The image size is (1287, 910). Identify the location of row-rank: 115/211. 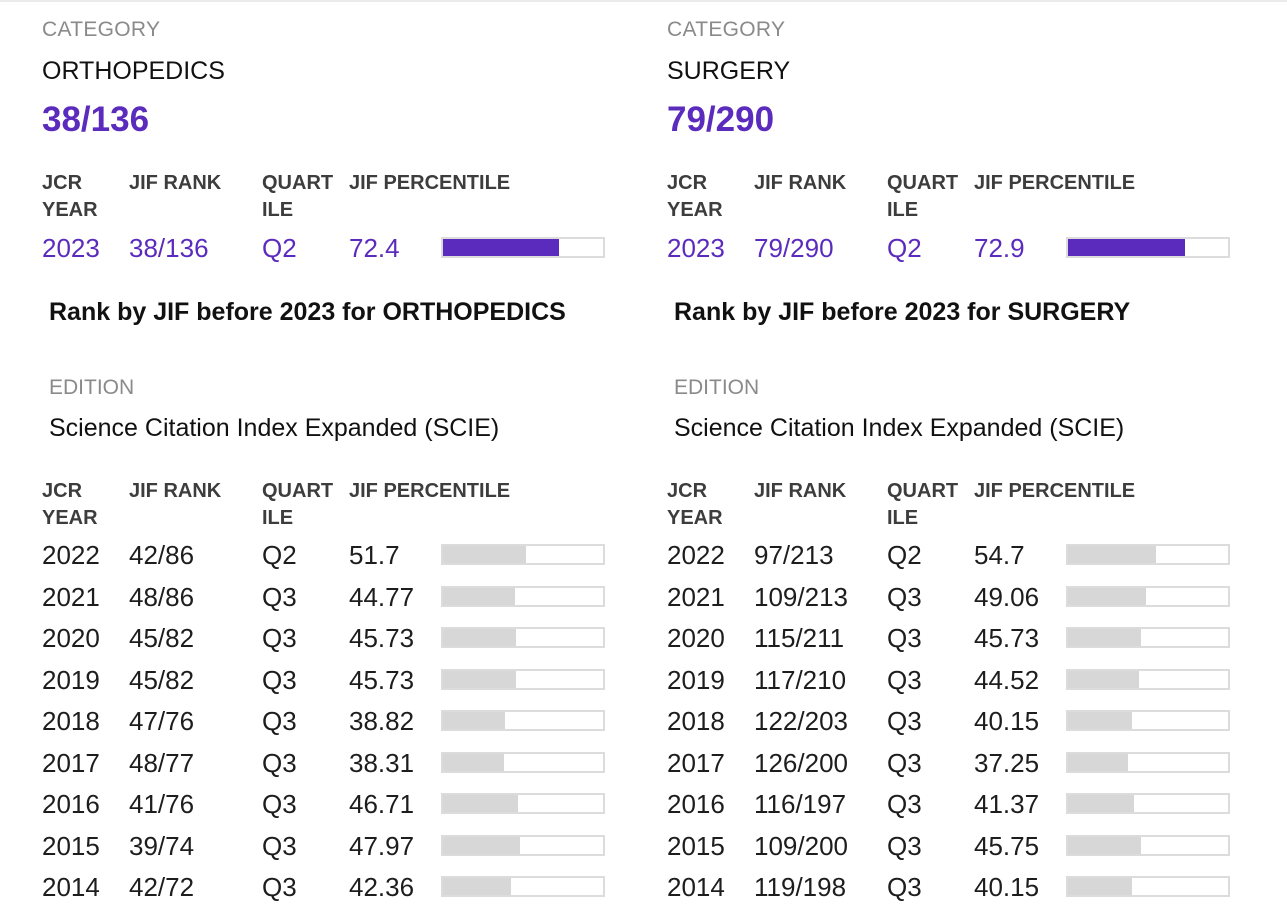
(799, 638).